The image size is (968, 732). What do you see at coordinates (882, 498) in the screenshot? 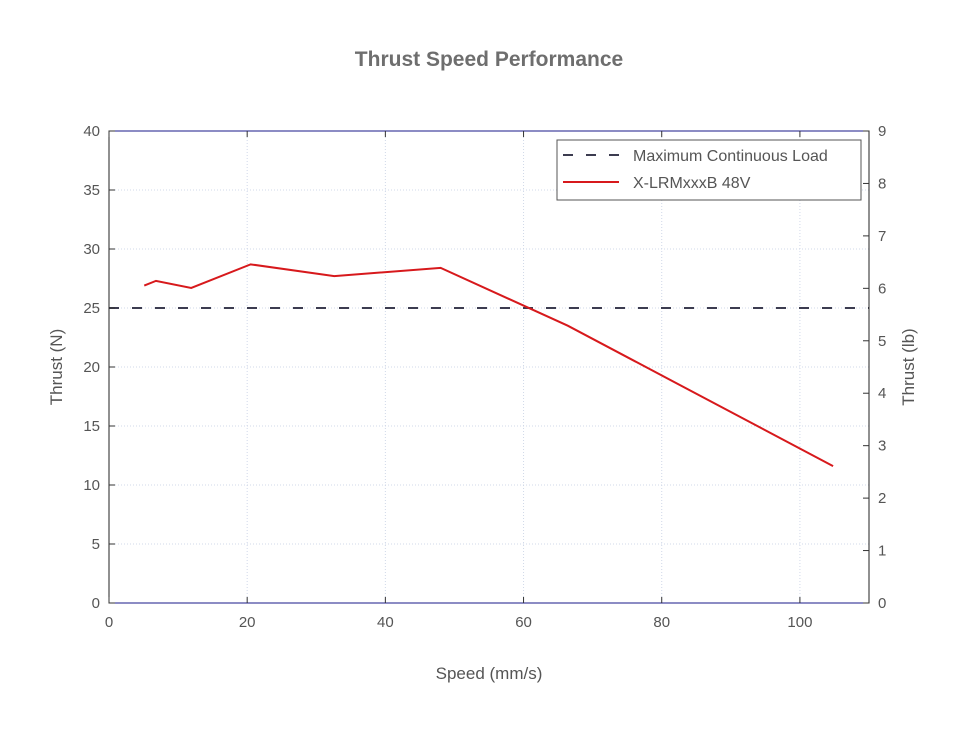
I see `y-right-tick-label: 2` at bounding box center [882, 498].